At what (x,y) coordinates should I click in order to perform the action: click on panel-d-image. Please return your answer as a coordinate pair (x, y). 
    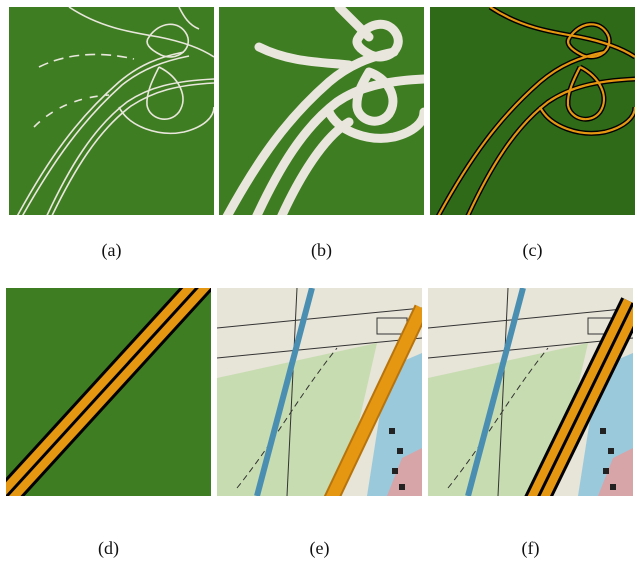
    Looking at the image, I should click on (108, 392).